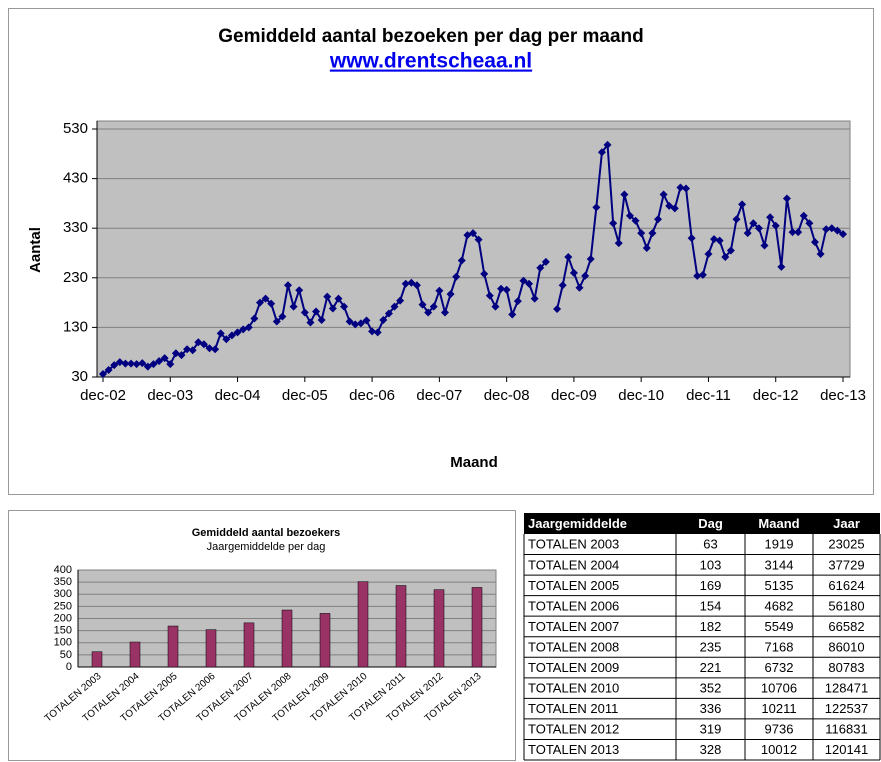 The height and width of the screenshot is (762, 881). What do you see at coordinates (372, 395) in the screenshot?
I see `x-tick-label: dec-06` at bounding box center [372, 395].